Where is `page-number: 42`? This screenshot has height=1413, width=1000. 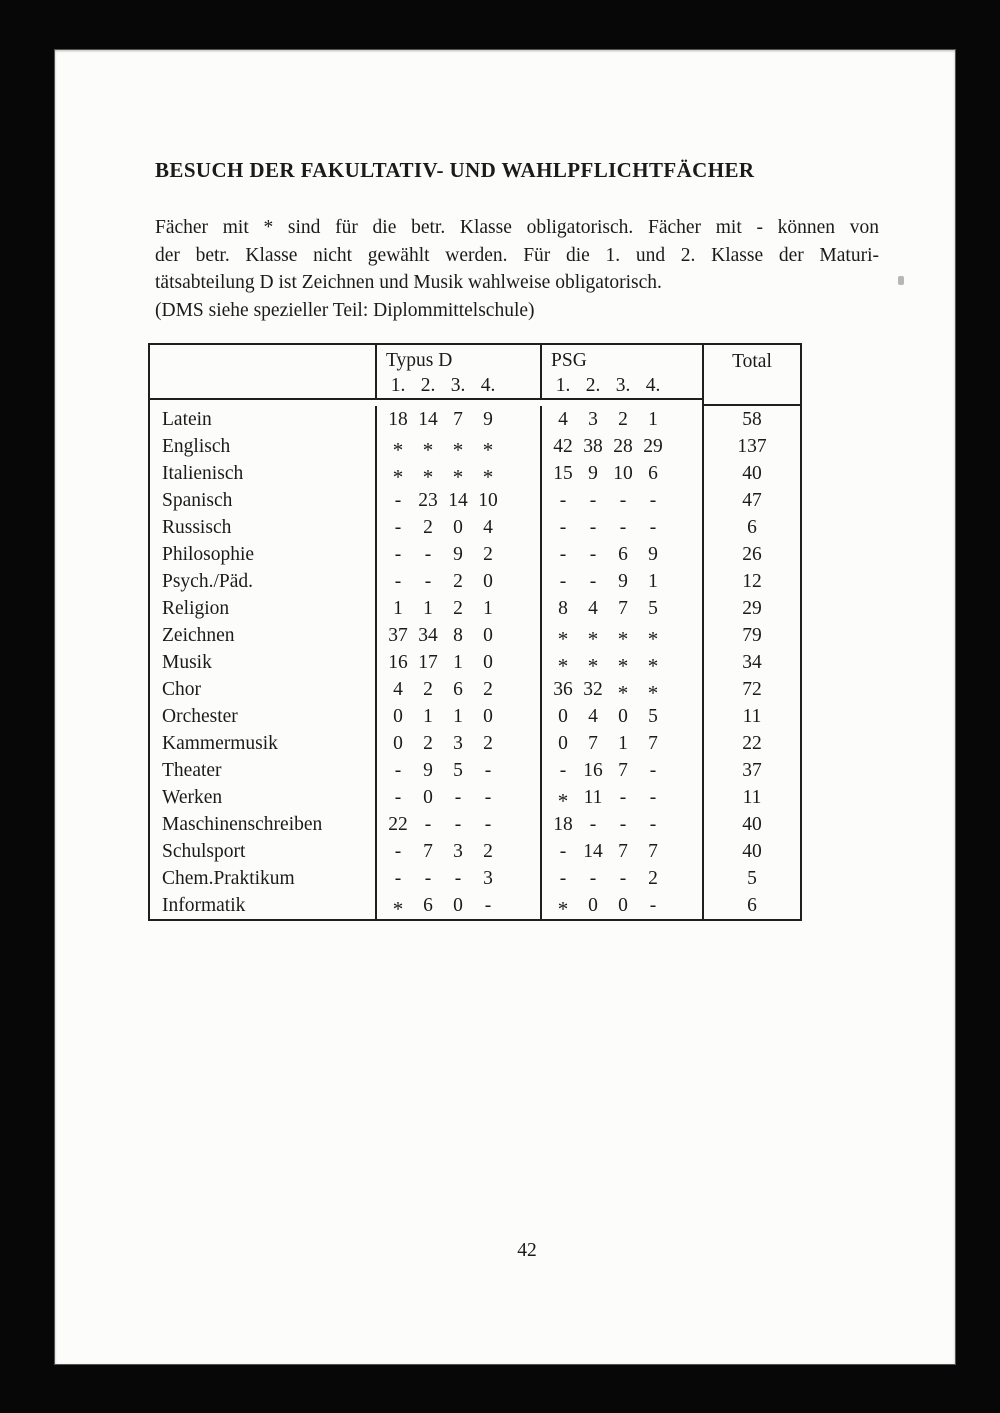 page-number: 42 is located at coordinates (527, 1250).